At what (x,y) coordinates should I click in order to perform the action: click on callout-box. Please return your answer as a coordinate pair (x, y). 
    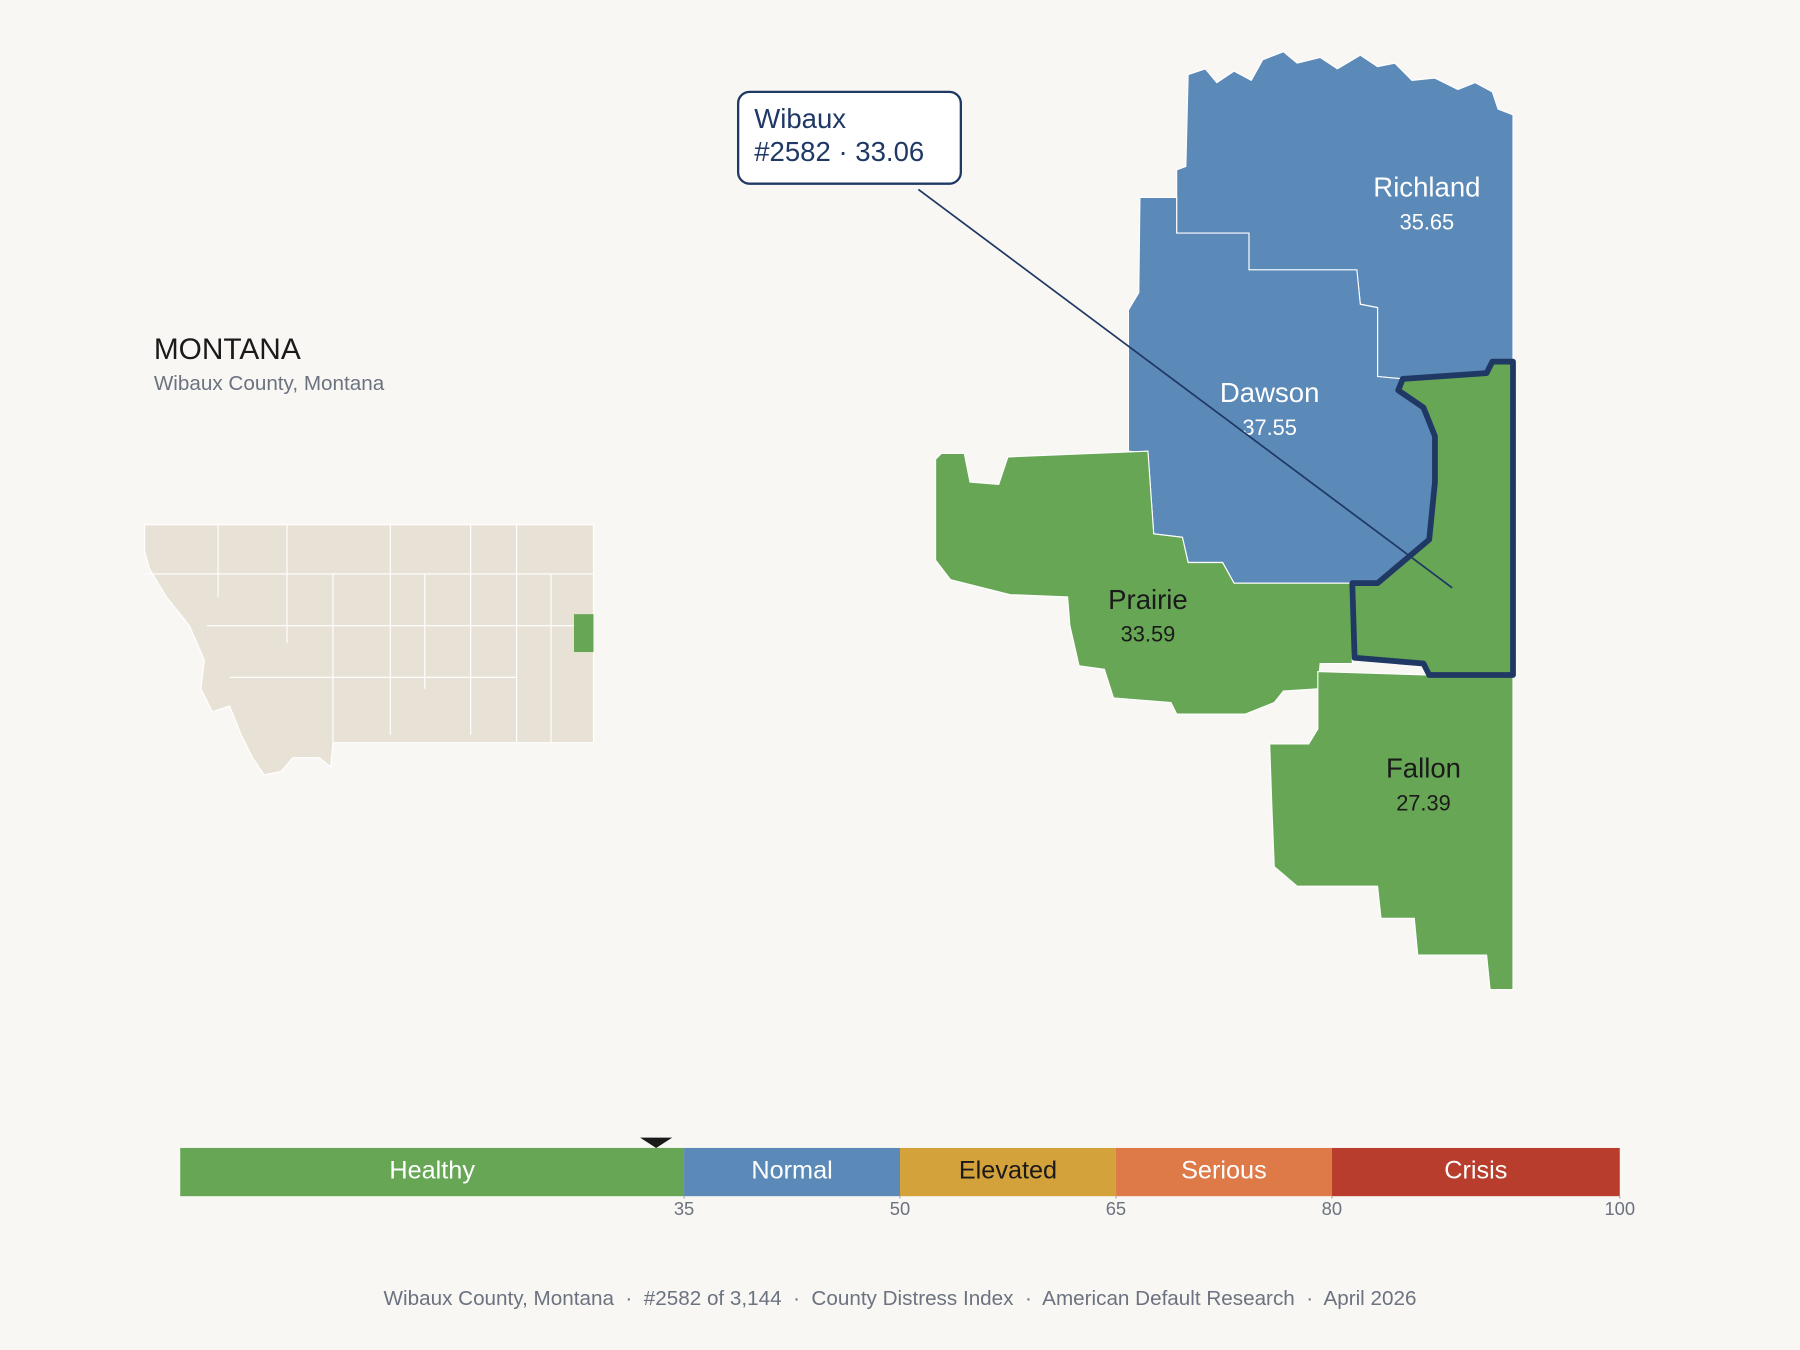
    Looking at the image, I should click on (849, 137).